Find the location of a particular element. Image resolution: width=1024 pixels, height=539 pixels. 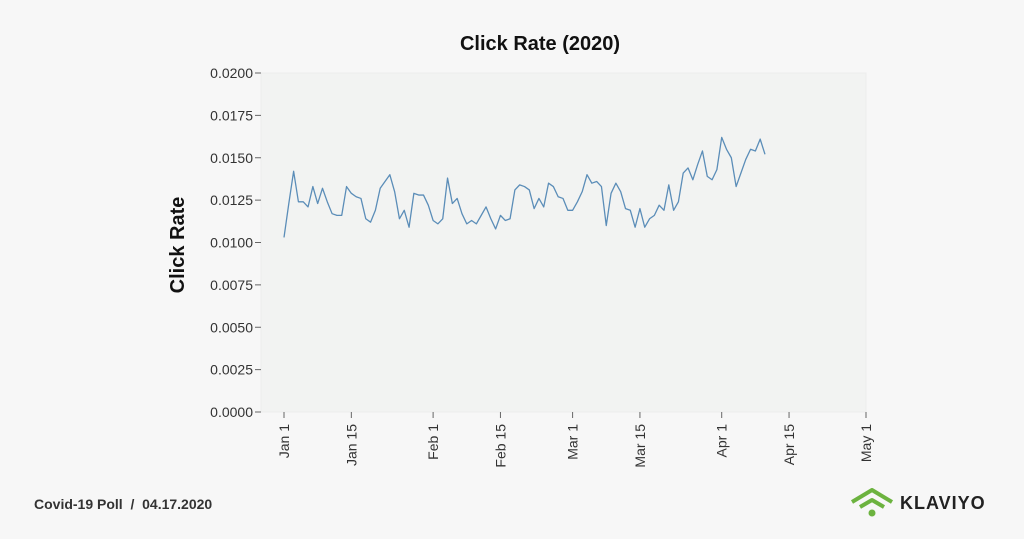

klaviyo-wifi-icon is located at coordinates (872, 502).